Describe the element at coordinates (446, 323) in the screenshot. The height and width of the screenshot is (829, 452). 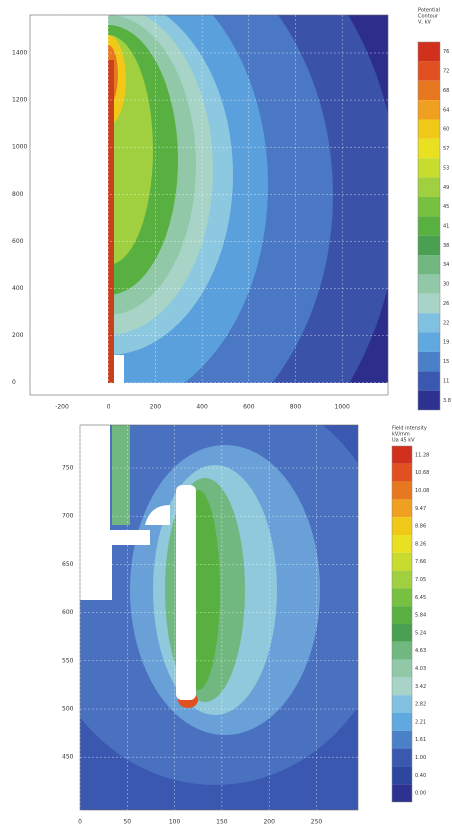
I see `legend-label: 22` at that location.